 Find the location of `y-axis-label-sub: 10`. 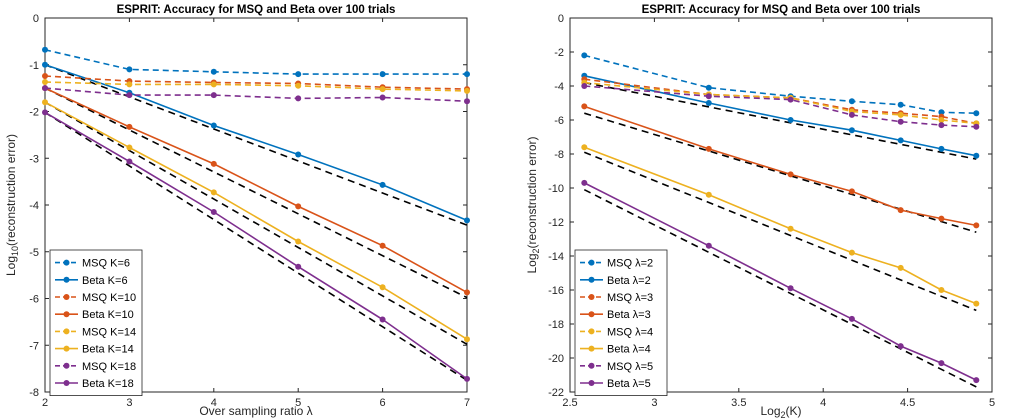

y-axis-label-sub: 10 is located at coordinates (15, 251).